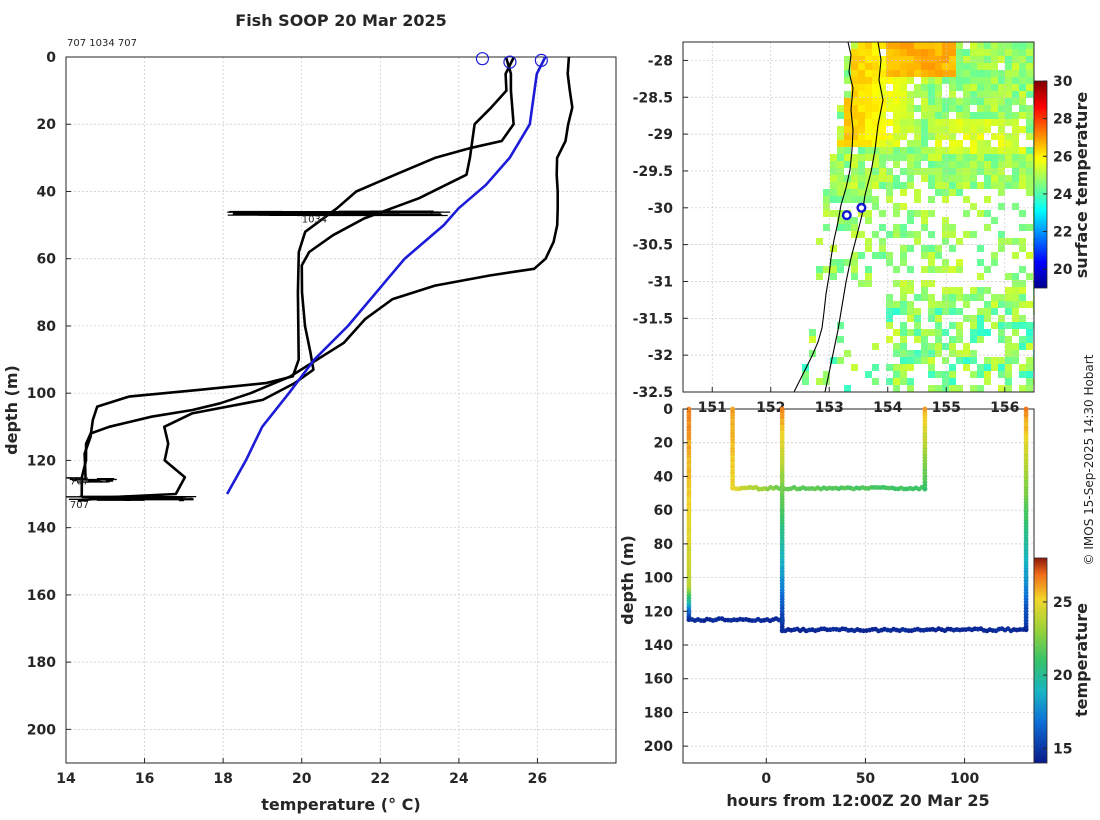  What do you see at coordinates (1058, 176) in the screenshot?
I see `map-colorbar-ticks: 20 22 24 26 28 30` at bounding box center [1058, 176].